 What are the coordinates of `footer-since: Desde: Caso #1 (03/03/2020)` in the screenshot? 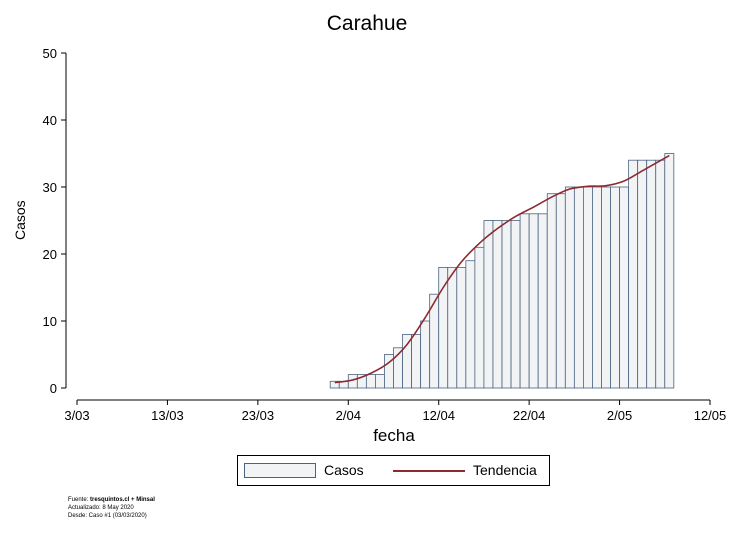 It's located at (107, 516).